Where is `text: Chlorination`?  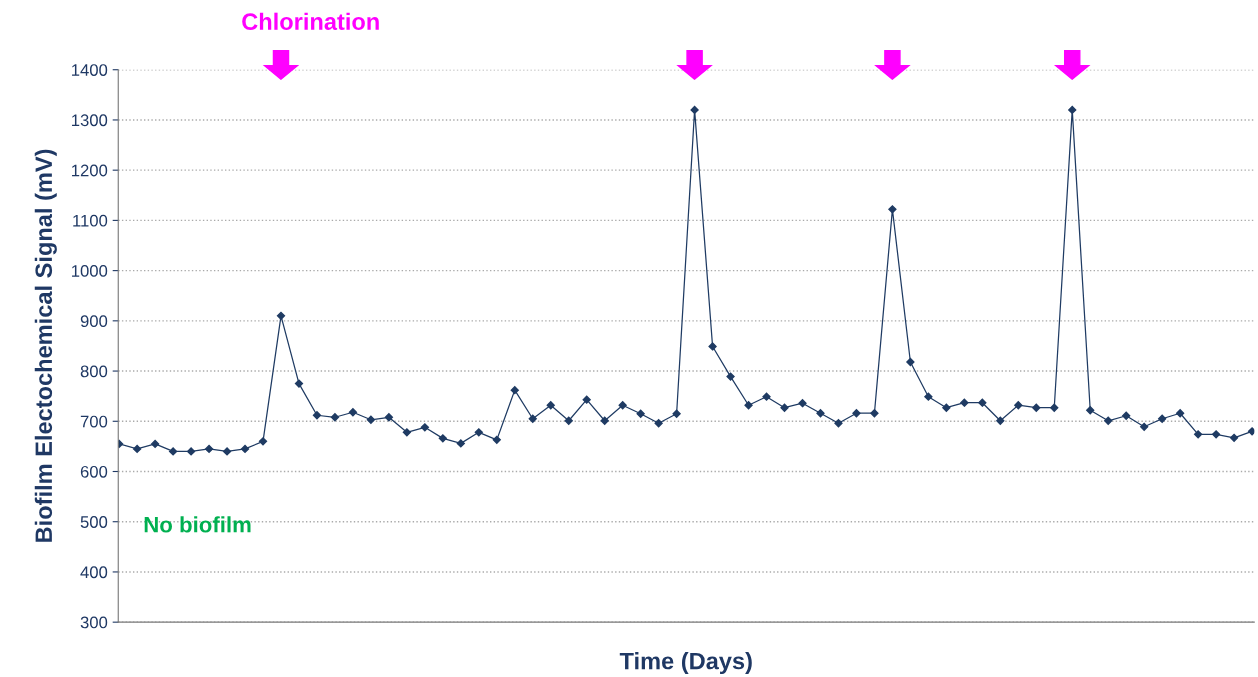
text: Chlorination is located at coordinates (310, 21).